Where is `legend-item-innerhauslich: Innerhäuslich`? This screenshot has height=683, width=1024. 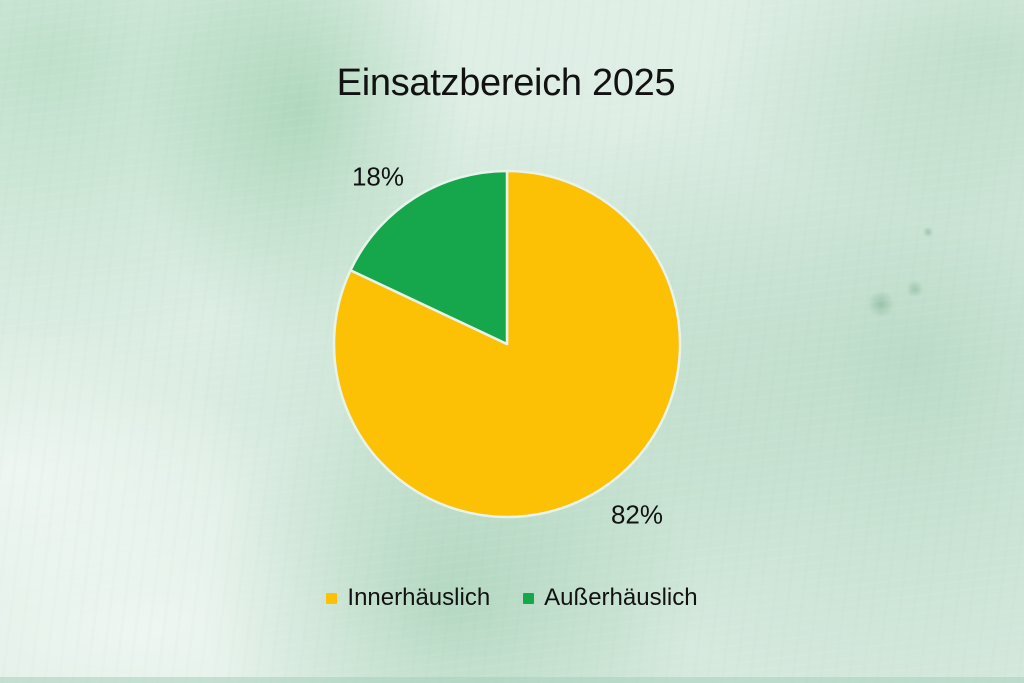 legend-item-innerhauslich: Innerhäuslich is located at coordinates (408, 598).